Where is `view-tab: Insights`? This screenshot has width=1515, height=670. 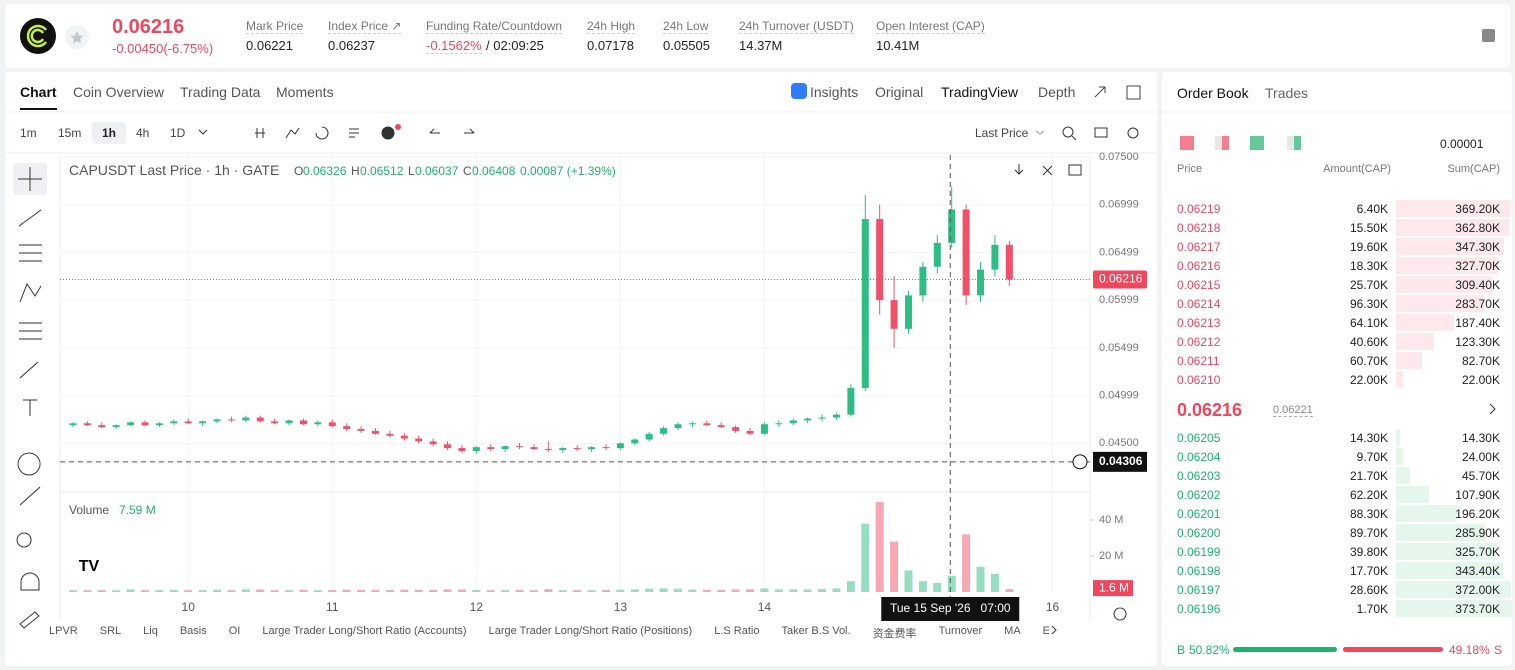 view-tab: Insights is located at coordinates (834, 92).